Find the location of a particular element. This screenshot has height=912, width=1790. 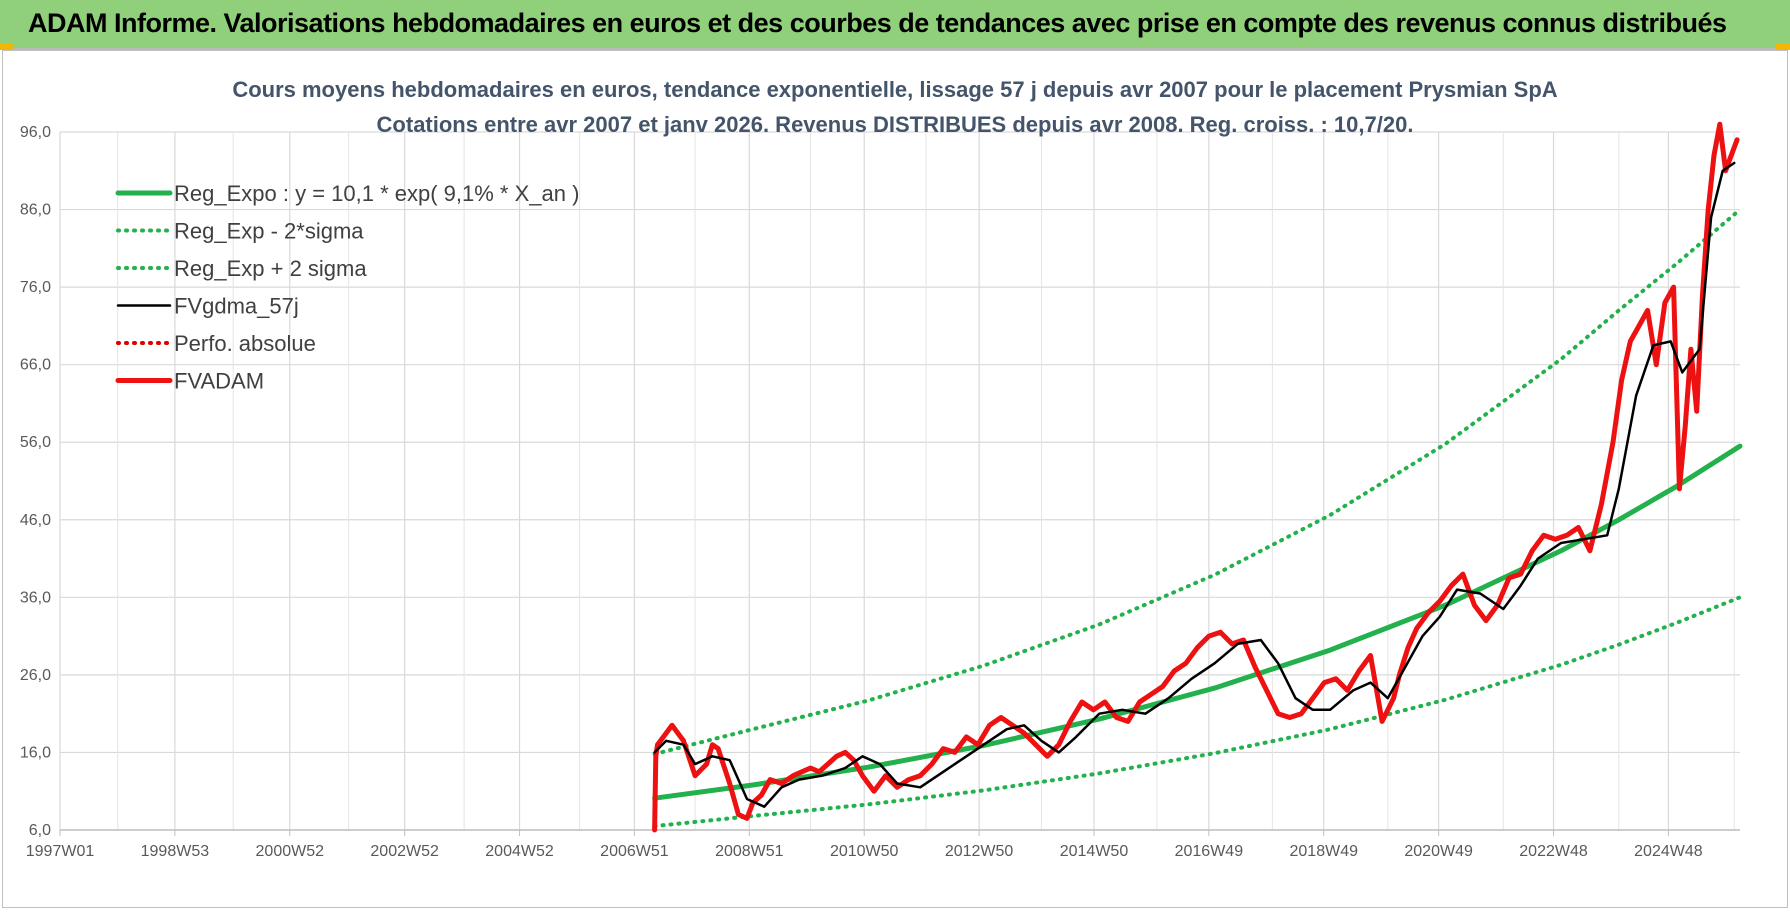

legend-label: Reg_Expo : y = 10,1 * exp( 9,1% * X_an ) is located at coordinates (376, 193).